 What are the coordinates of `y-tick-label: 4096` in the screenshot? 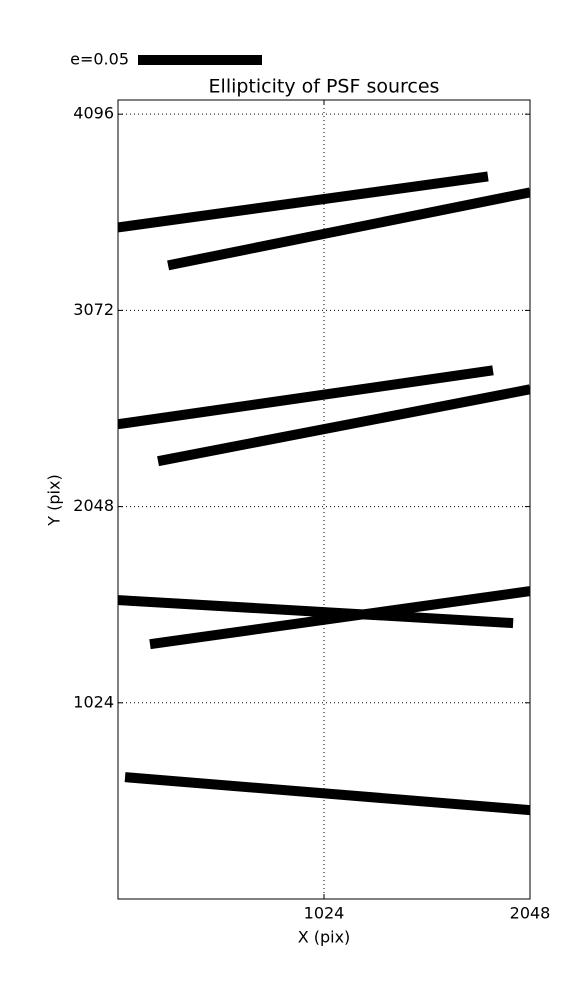 It's located at (93, 113).